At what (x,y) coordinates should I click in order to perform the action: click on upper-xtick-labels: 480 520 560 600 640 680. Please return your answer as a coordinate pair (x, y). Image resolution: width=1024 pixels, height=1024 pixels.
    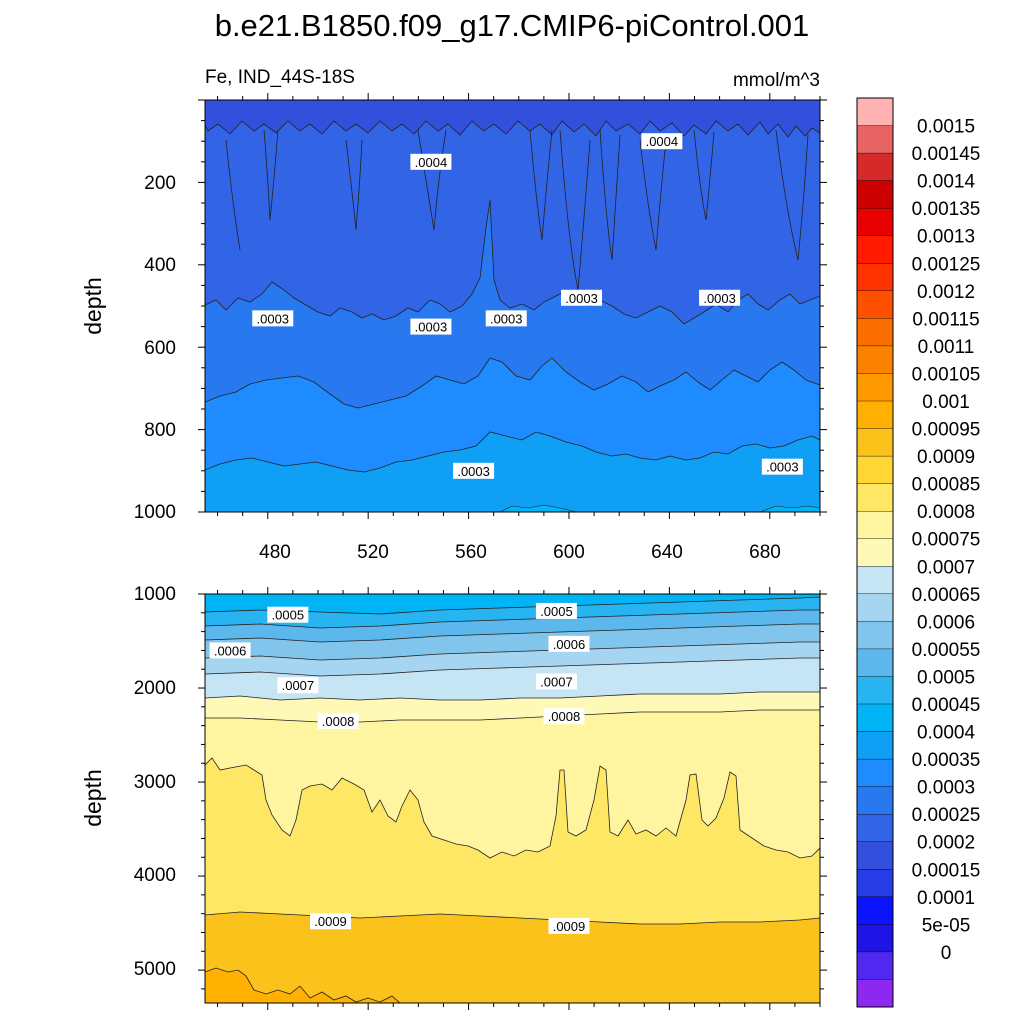
    Looking at the image, I should click on (520, 552).